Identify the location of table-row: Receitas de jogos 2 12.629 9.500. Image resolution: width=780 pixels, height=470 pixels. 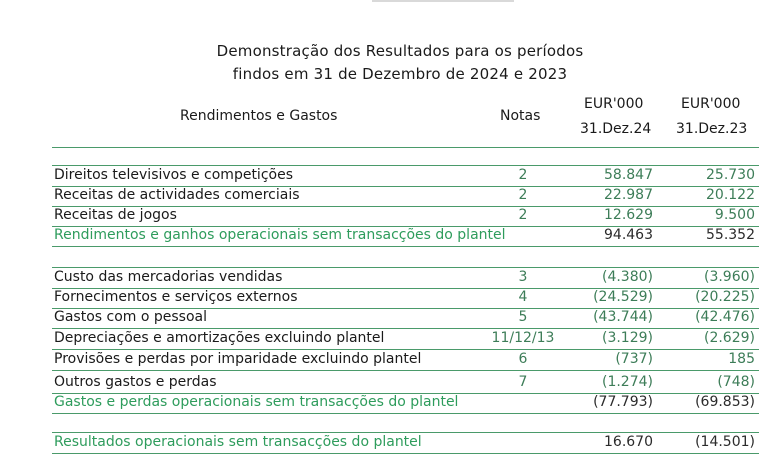
(405, 216).